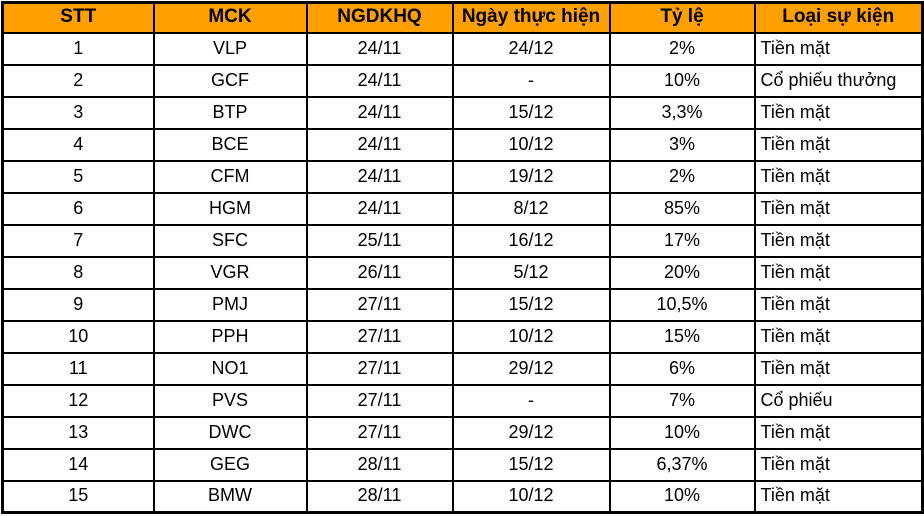  Describe the element at coordinates (682, 400) in the screenshot. I see `cell-ty_le: 7%` at that location.